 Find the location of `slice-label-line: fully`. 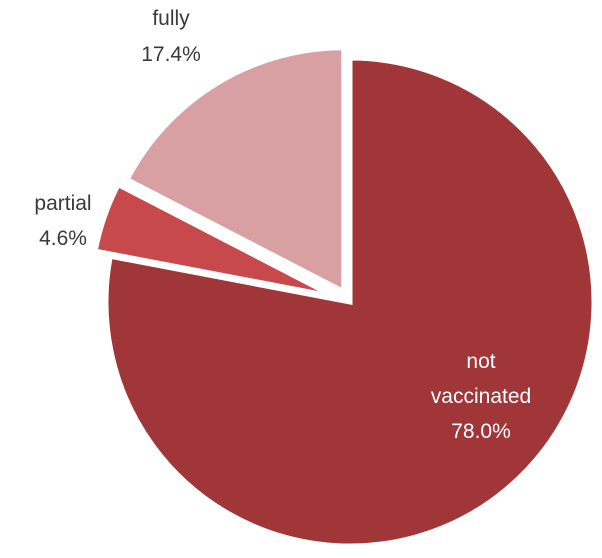

slice-label-line: fully is located at coordinates (171, 18).